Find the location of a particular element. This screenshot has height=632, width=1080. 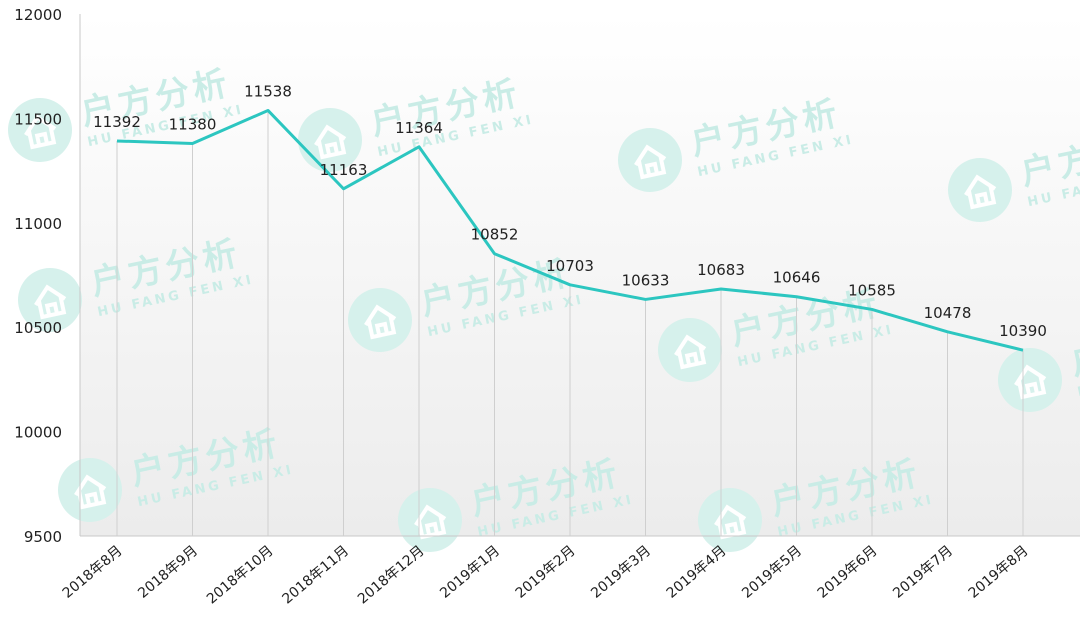

data-label: 10646 is located at coordinates (797, 278).